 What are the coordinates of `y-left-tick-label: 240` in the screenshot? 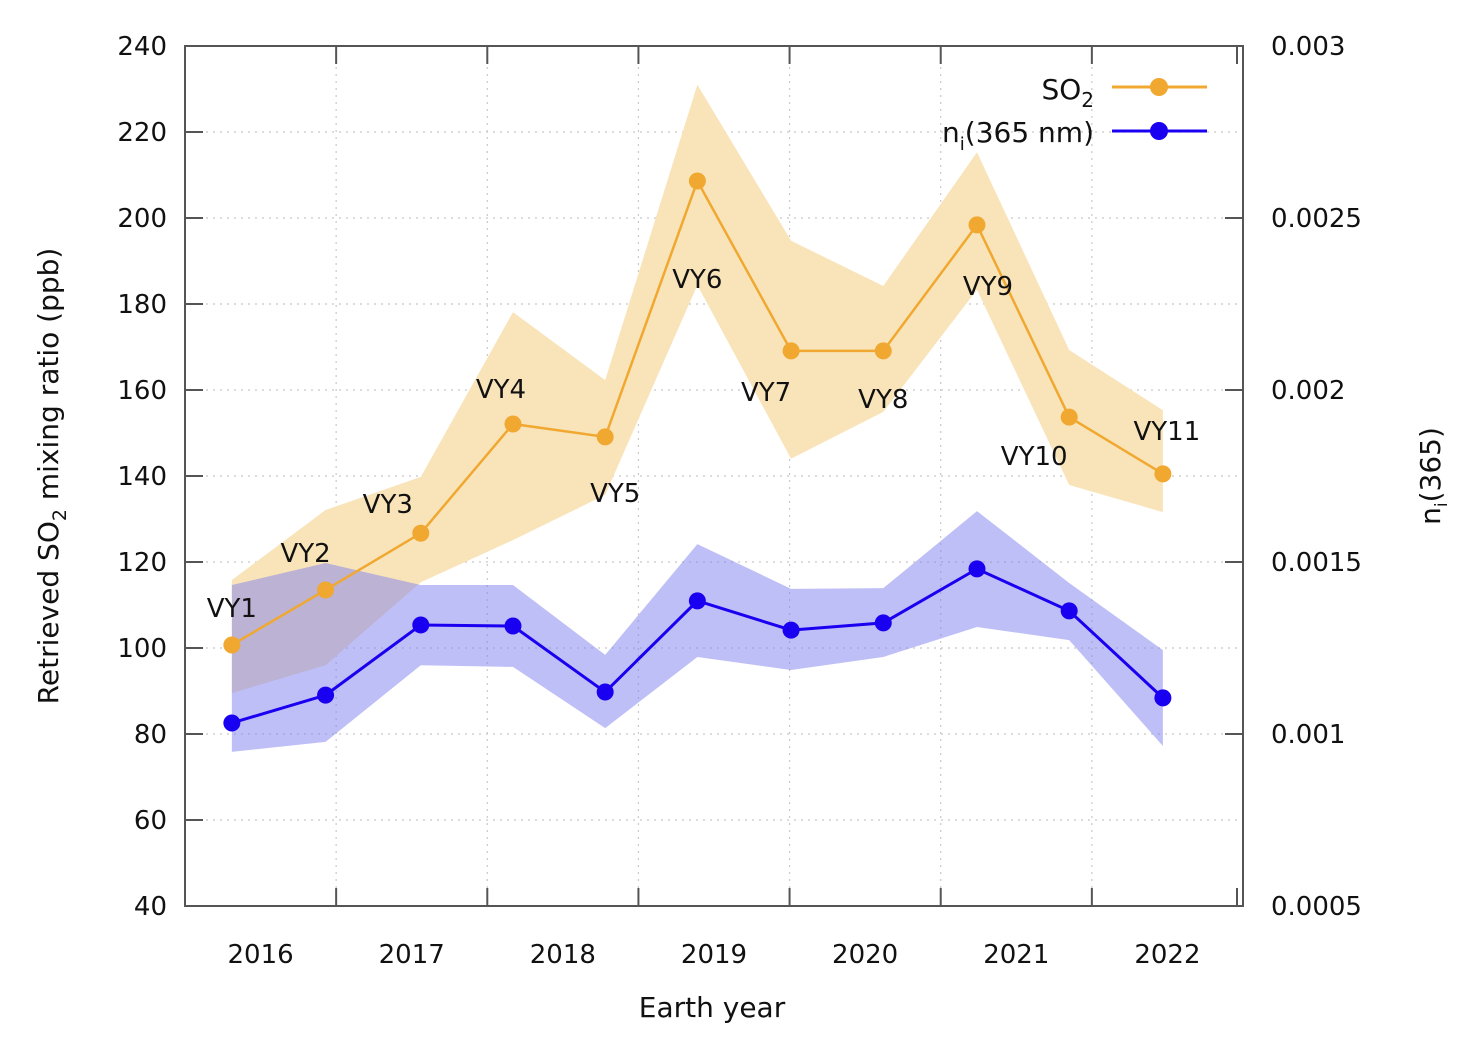 It's located at (142, 47).